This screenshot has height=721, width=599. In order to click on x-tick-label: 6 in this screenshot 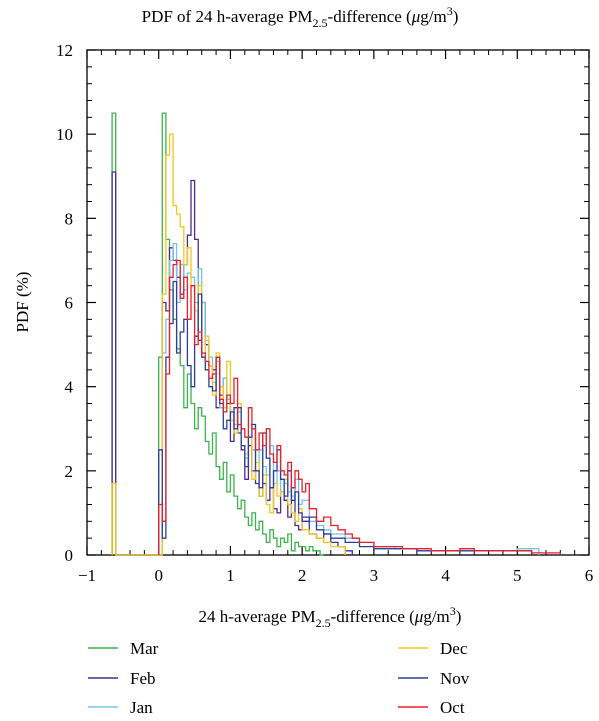, I will do `click(589, 575)`.